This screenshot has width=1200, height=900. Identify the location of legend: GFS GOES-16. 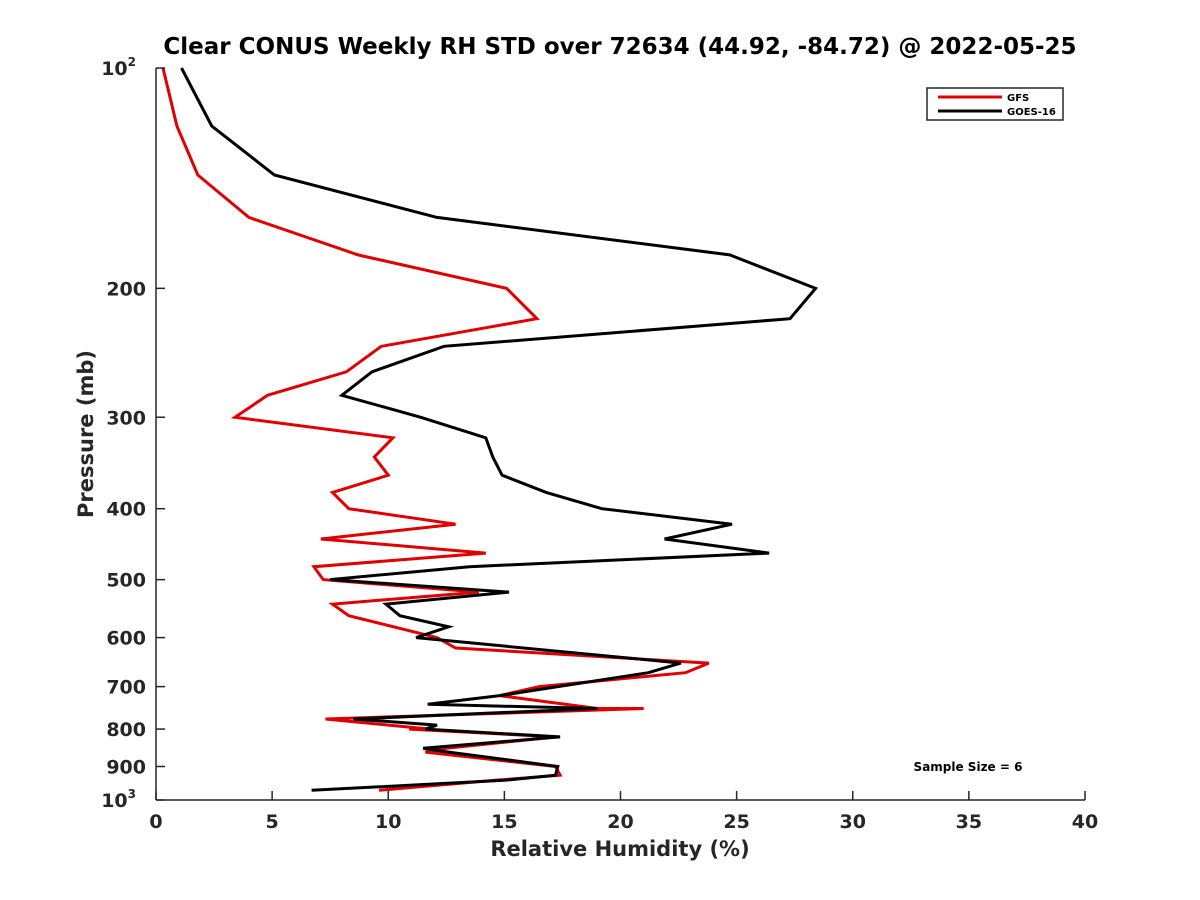
(995, 104).